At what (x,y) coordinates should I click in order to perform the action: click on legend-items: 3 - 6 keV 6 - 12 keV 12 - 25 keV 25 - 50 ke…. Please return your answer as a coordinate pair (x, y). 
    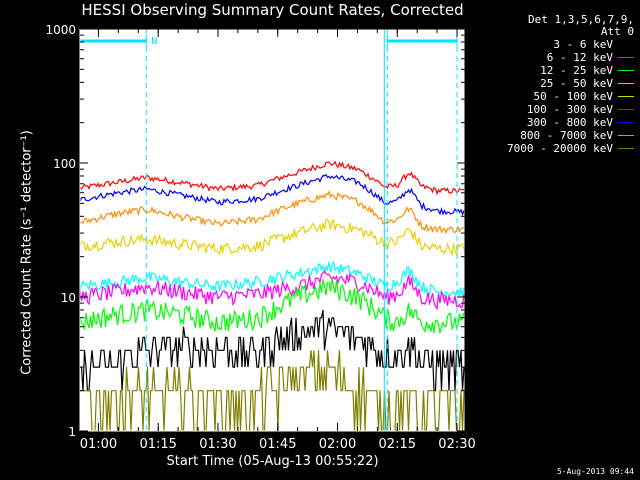
    Looking at the image, I should click on (554, 96).